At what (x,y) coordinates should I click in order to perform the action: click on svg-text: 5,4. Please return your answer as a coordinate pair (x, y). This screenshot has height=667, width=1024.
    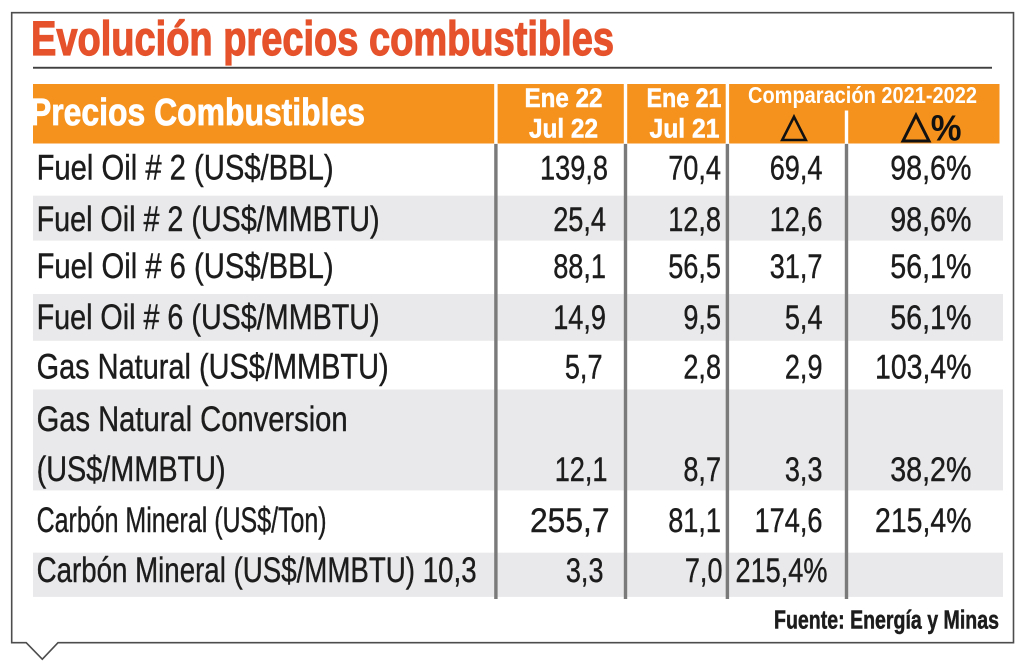
    Looking at the image, I should click on (804, 318).